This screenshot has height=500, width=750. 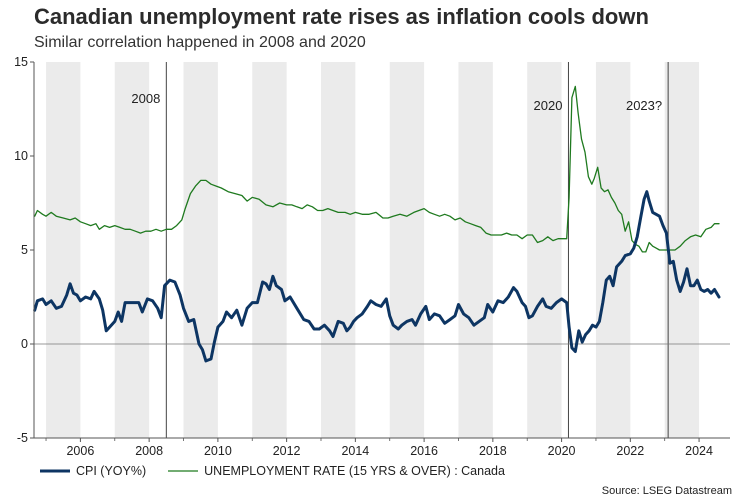 What do you see at coordinates (562, 451) in the screenshot?
I see `x-tick-label: 2020` at bounding box center [562, 451].